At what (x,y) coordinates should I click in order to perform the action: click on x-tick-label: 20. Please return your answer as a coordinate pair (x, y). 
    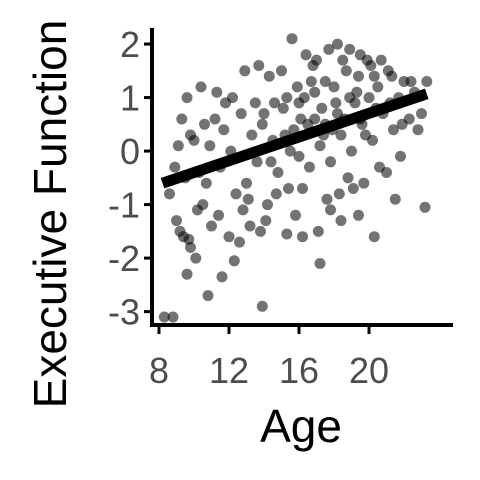
    Looking at the image, I should click on (369, 370).